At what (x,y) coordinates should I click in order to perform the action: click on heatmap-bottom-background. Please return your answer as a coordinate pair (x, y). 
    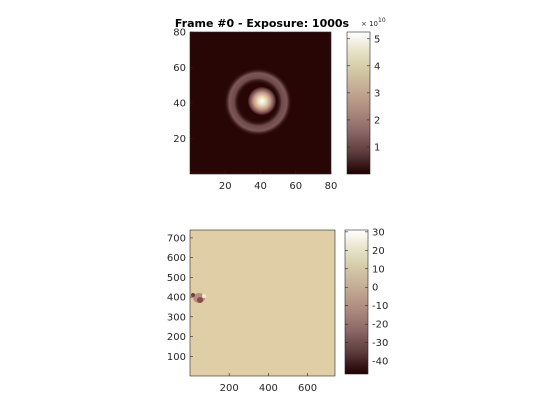
    Looking at the image, I should click on (262, 303).